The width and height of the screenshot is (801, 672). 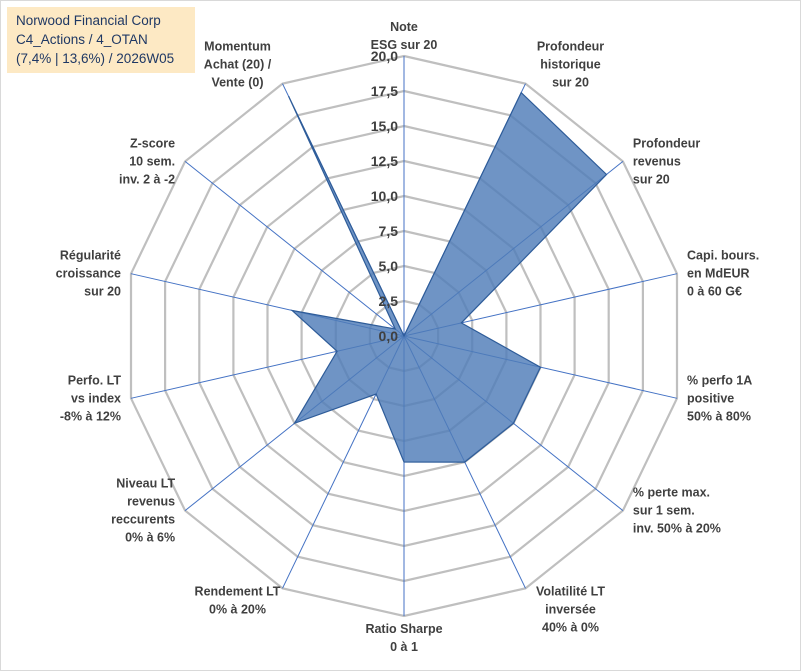 I want to click on axis-label-13-line-1: Achat (20) /, so click(x=238, y=65).